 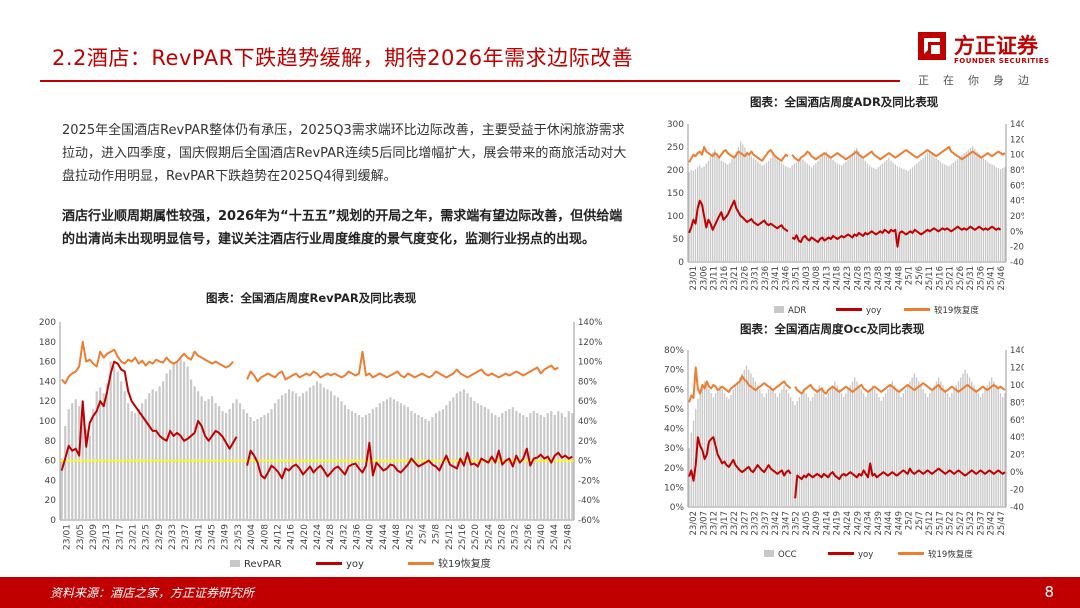 I want to click on y2-tick-label: 120%, so click(x=1017, y=140).